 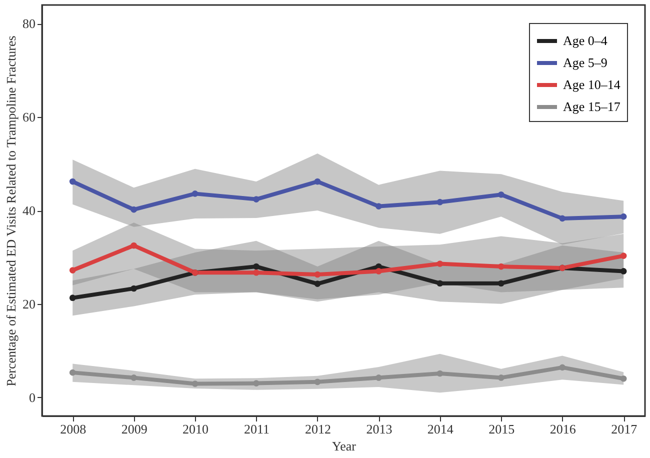 What do you see at coordinates (195, 429) in the screenshot?
I see `x-tick-label: 2010` at bounding box center [195, 429].